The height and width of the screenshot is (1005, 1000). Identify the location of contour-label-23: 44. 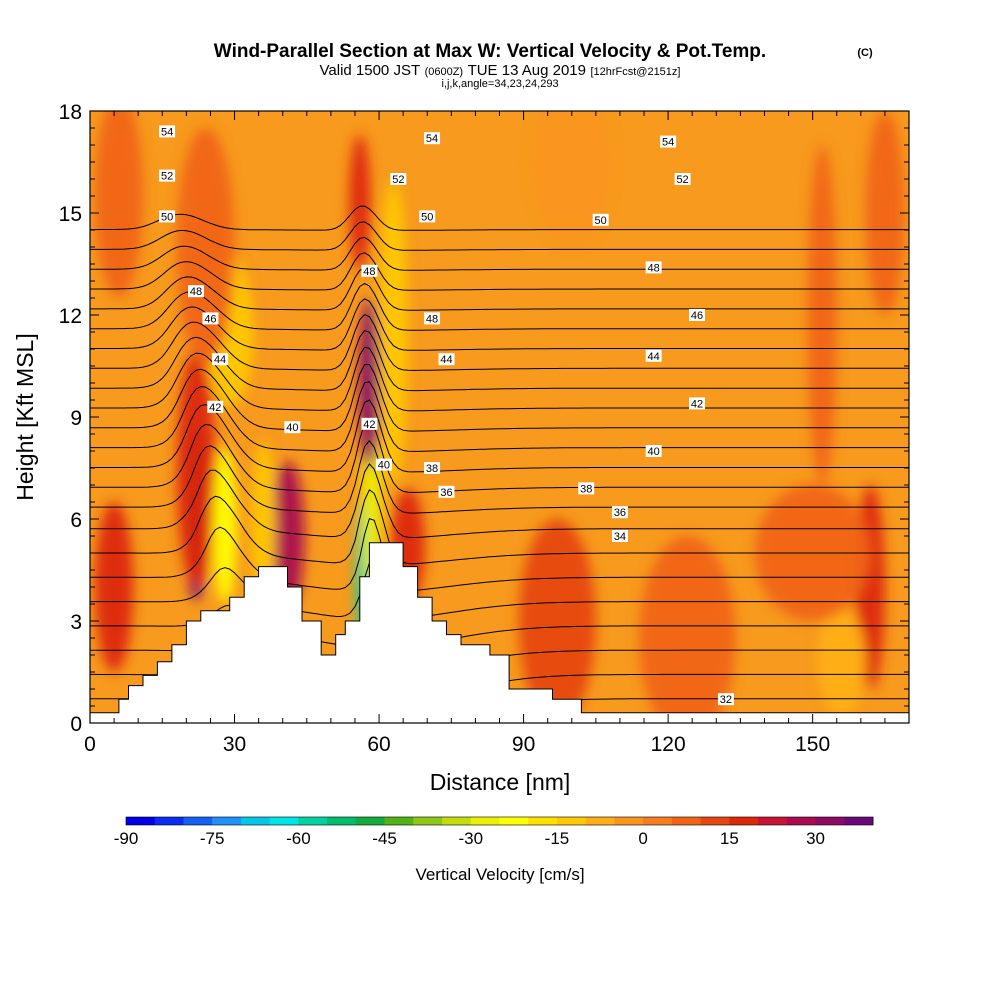
(653, 356).